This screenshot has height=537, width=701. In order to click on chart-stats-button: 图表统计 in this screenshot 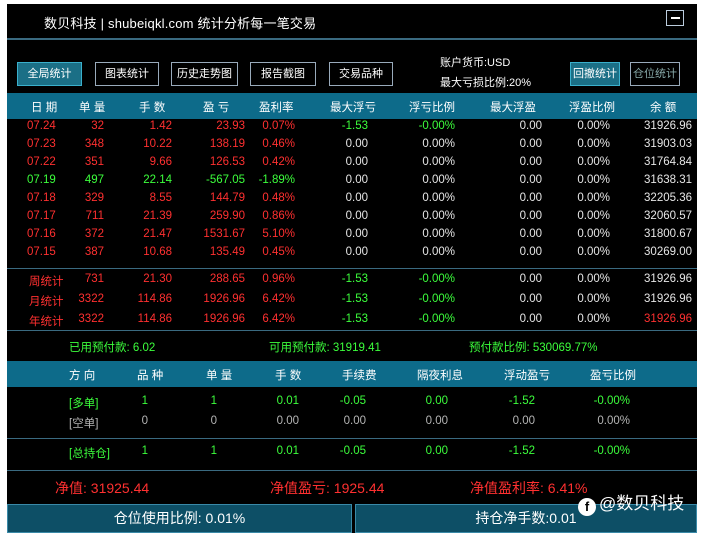, I will do `click(127, 74)`.